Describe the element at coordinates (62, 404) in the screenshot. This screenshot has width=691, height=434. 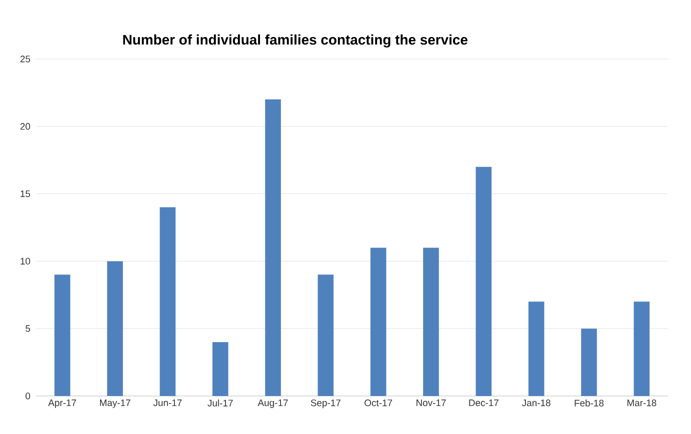
I see `x-tick-label: Apr-17` at that location.